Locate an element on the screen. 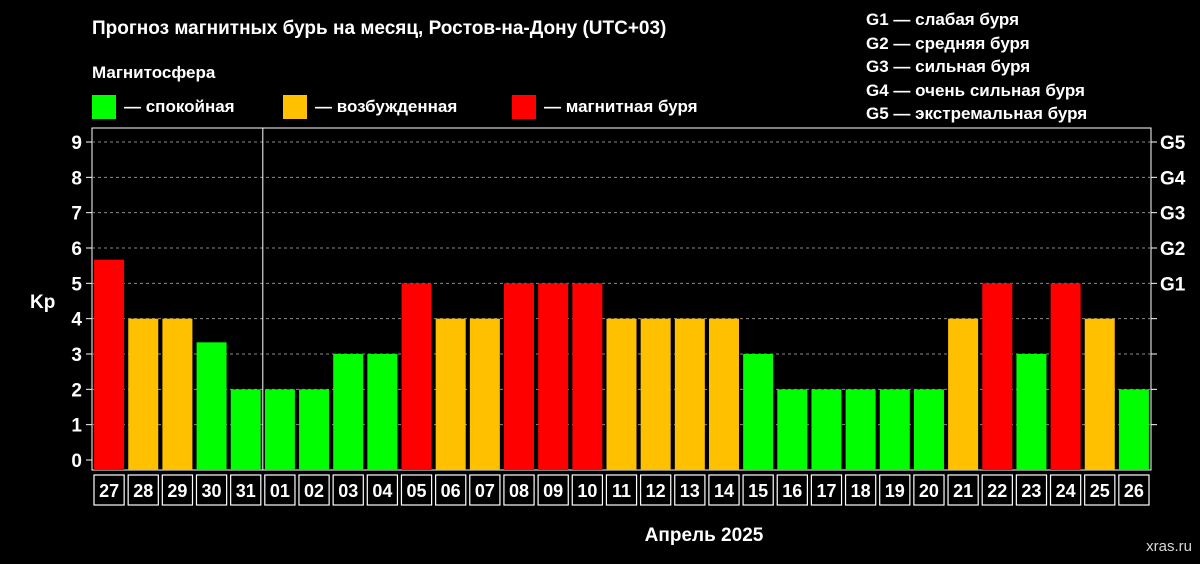 Image resolution: width=1200 pixels, height=564 pixels. x-tick-label: 28 is located at coordinates (143, 491).